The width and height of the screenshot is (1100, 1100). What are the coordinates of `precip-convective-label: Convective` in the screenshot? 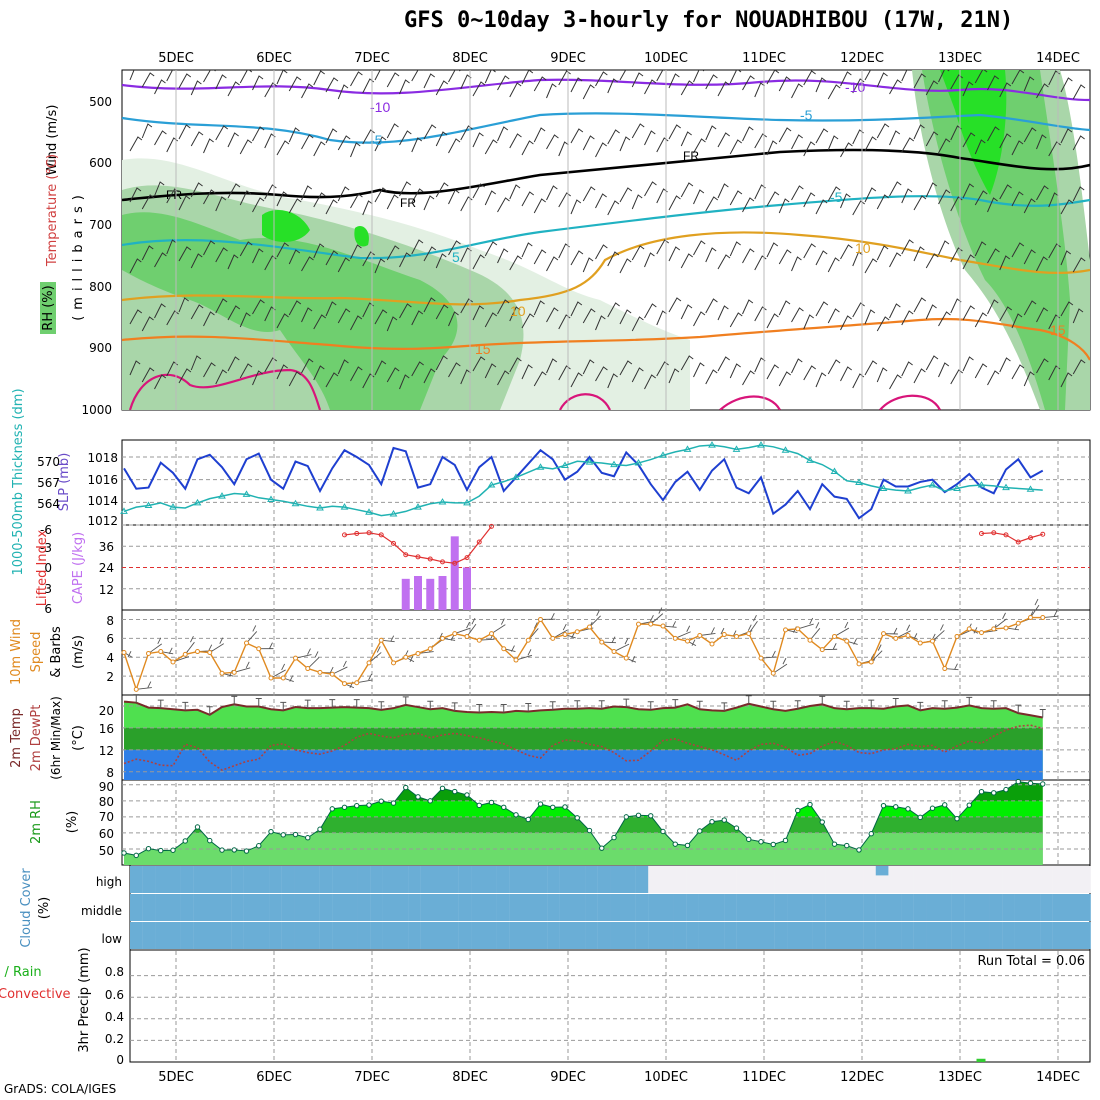 It's located at (35, 994).